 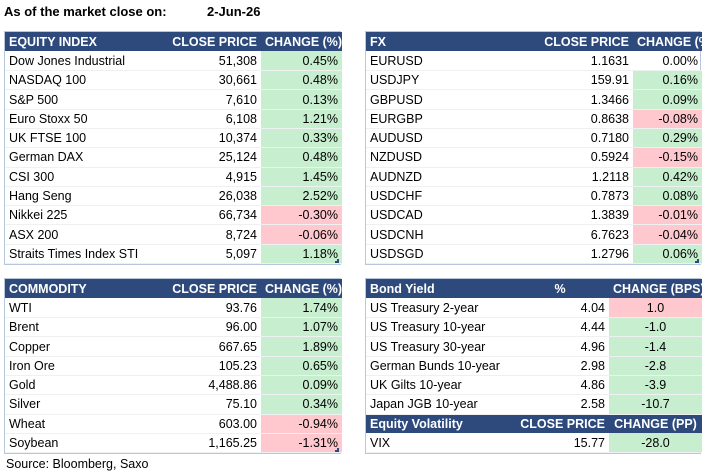 I want to click on commodity-cell-change: 1.07%, so click(x=301, y=327).